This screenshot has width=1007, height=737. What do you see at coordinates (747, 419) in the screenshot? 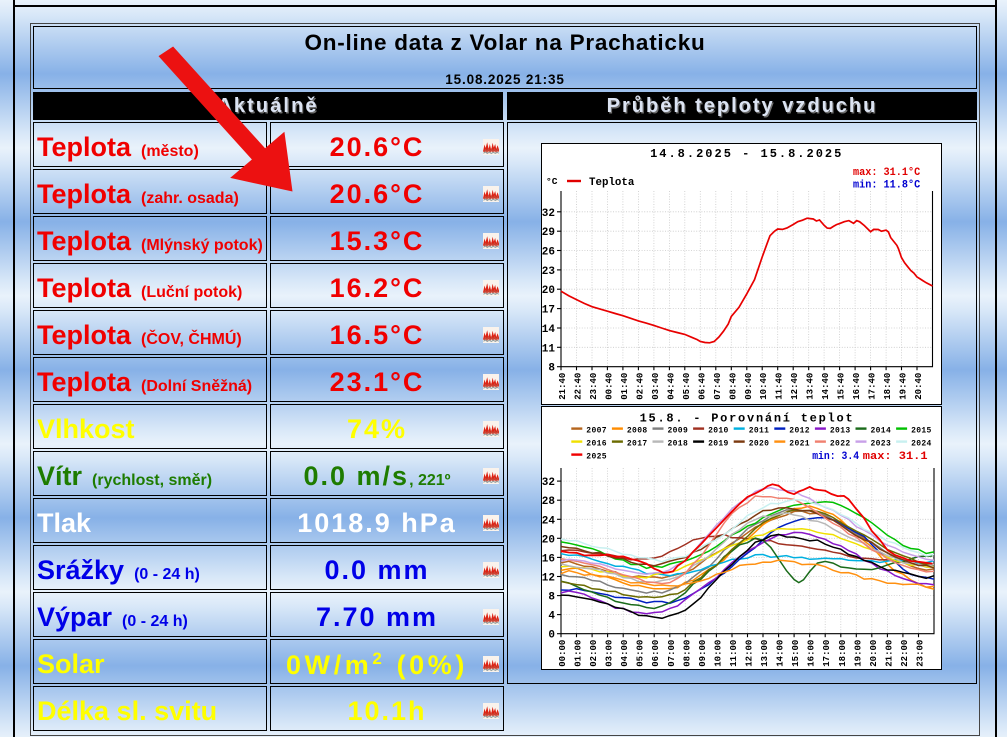
I see `svg-text: 15.8. - Porovnání teplot` at bounding box center [747, 419].